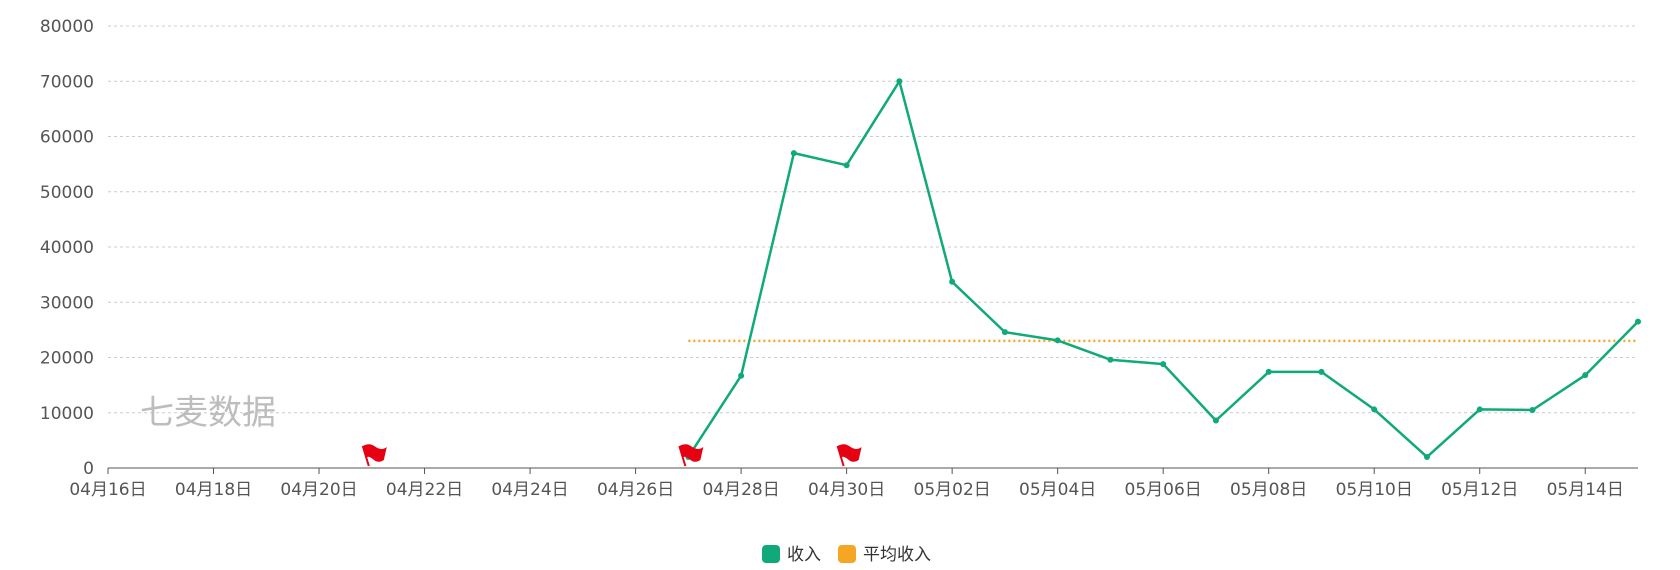  What do you see at coordinates (1268, 490) in the screenshot?
I see `x-tick-label: 05月08日` at bounding box center [1268, 490].